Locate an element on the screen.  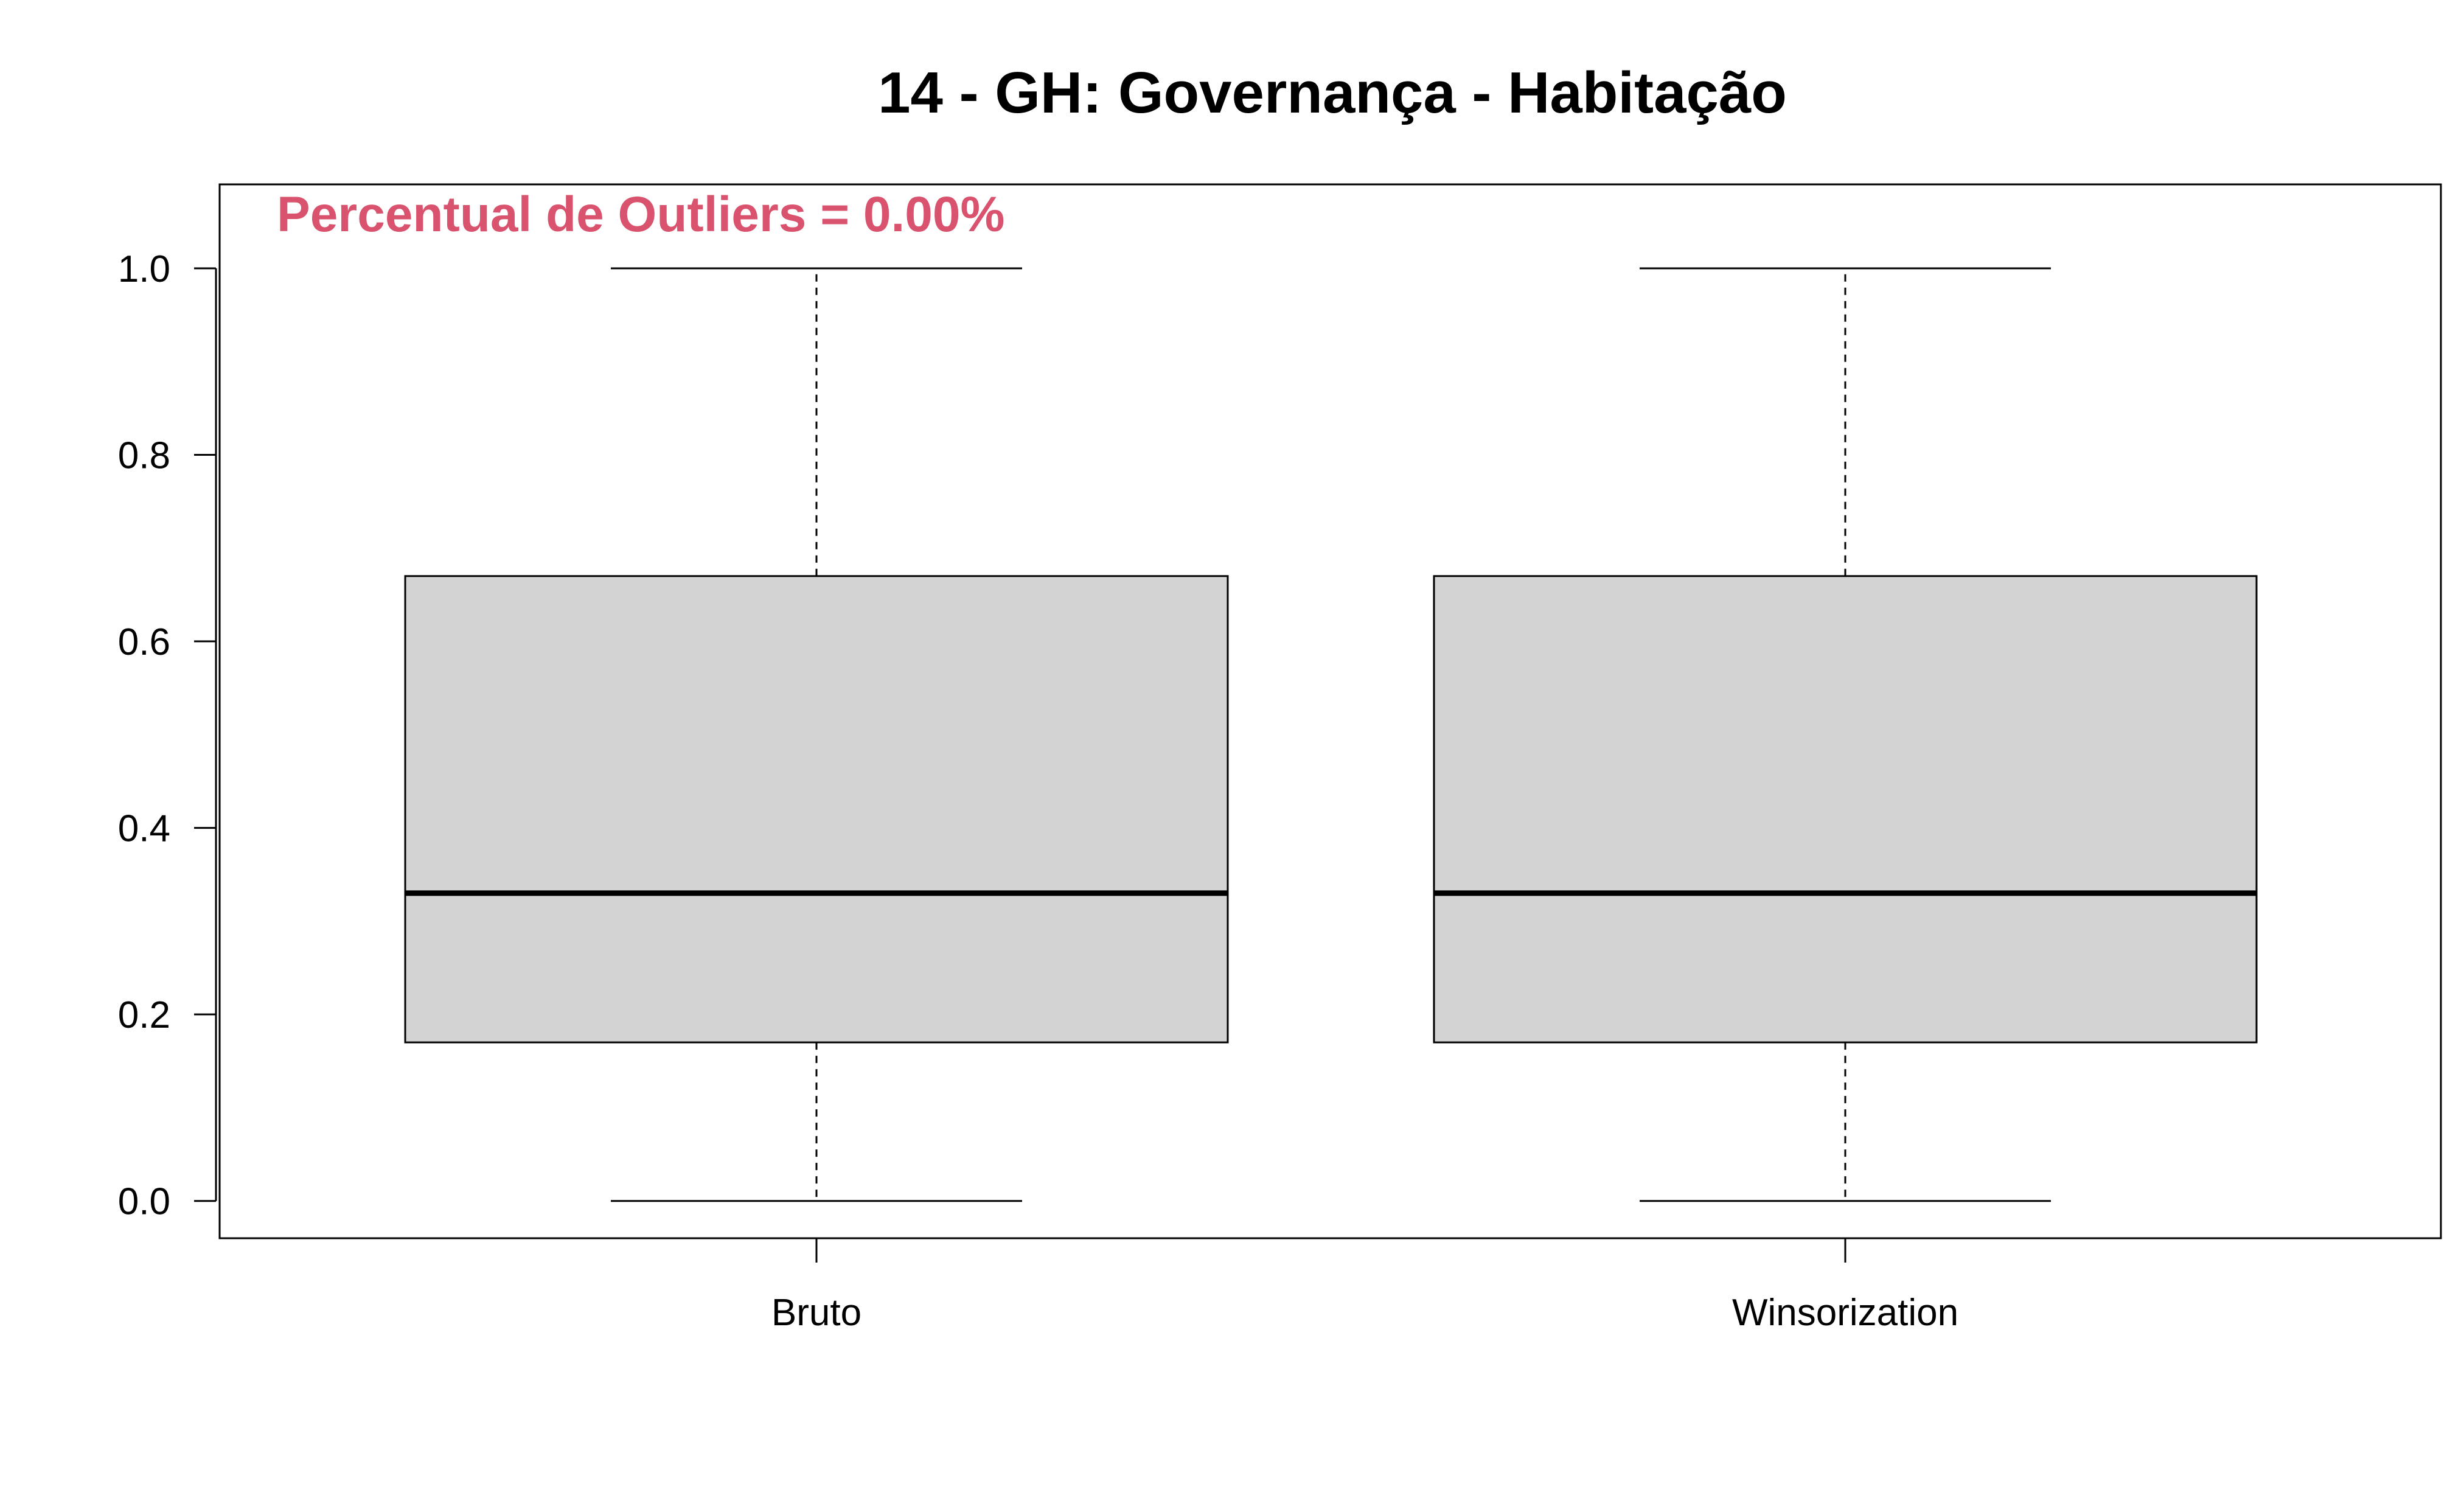
y-tick-label: 0.4 is located at coordinates (144, 829).